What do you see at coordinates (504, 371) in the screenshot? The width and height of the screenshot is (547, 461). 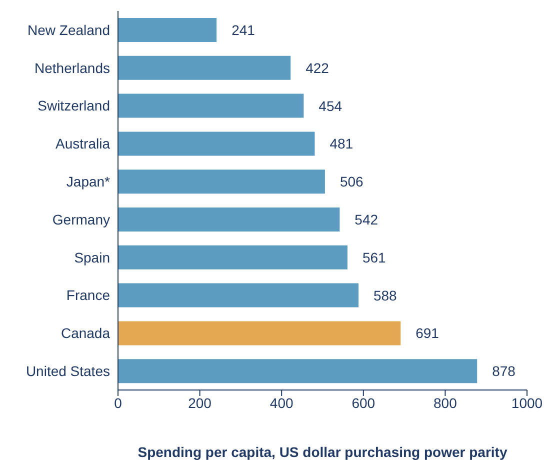 I see `data-label: 878` at bounding box center [504, 371].